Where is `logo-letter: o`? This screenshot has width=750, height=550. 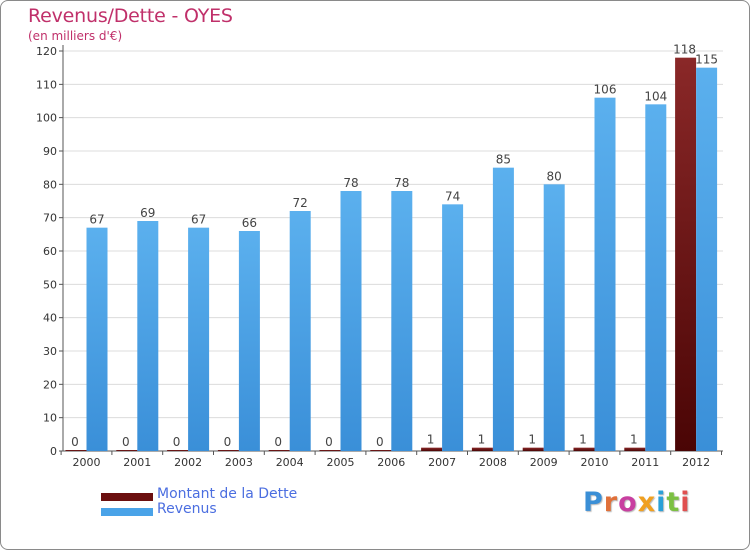
logo-letter: o is located at coordinates (628, 502).